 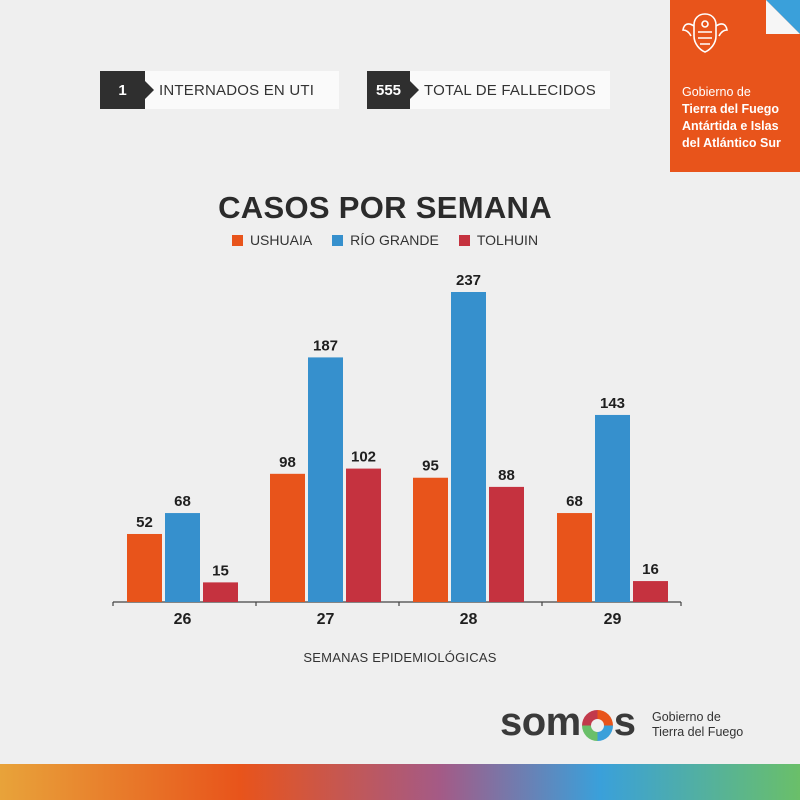 I want to click on legend-item-rio-grande: RÍO GRANDE, so click(x=385, y=240).